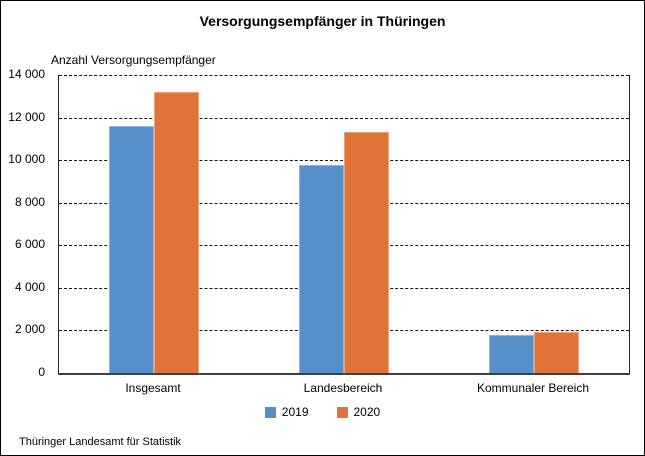 The width and height of the screenshot is (645, 456). Describe the element at coordinates (26, 159) in the screenshot. I see `y-tick-label: 10 000` at that location.